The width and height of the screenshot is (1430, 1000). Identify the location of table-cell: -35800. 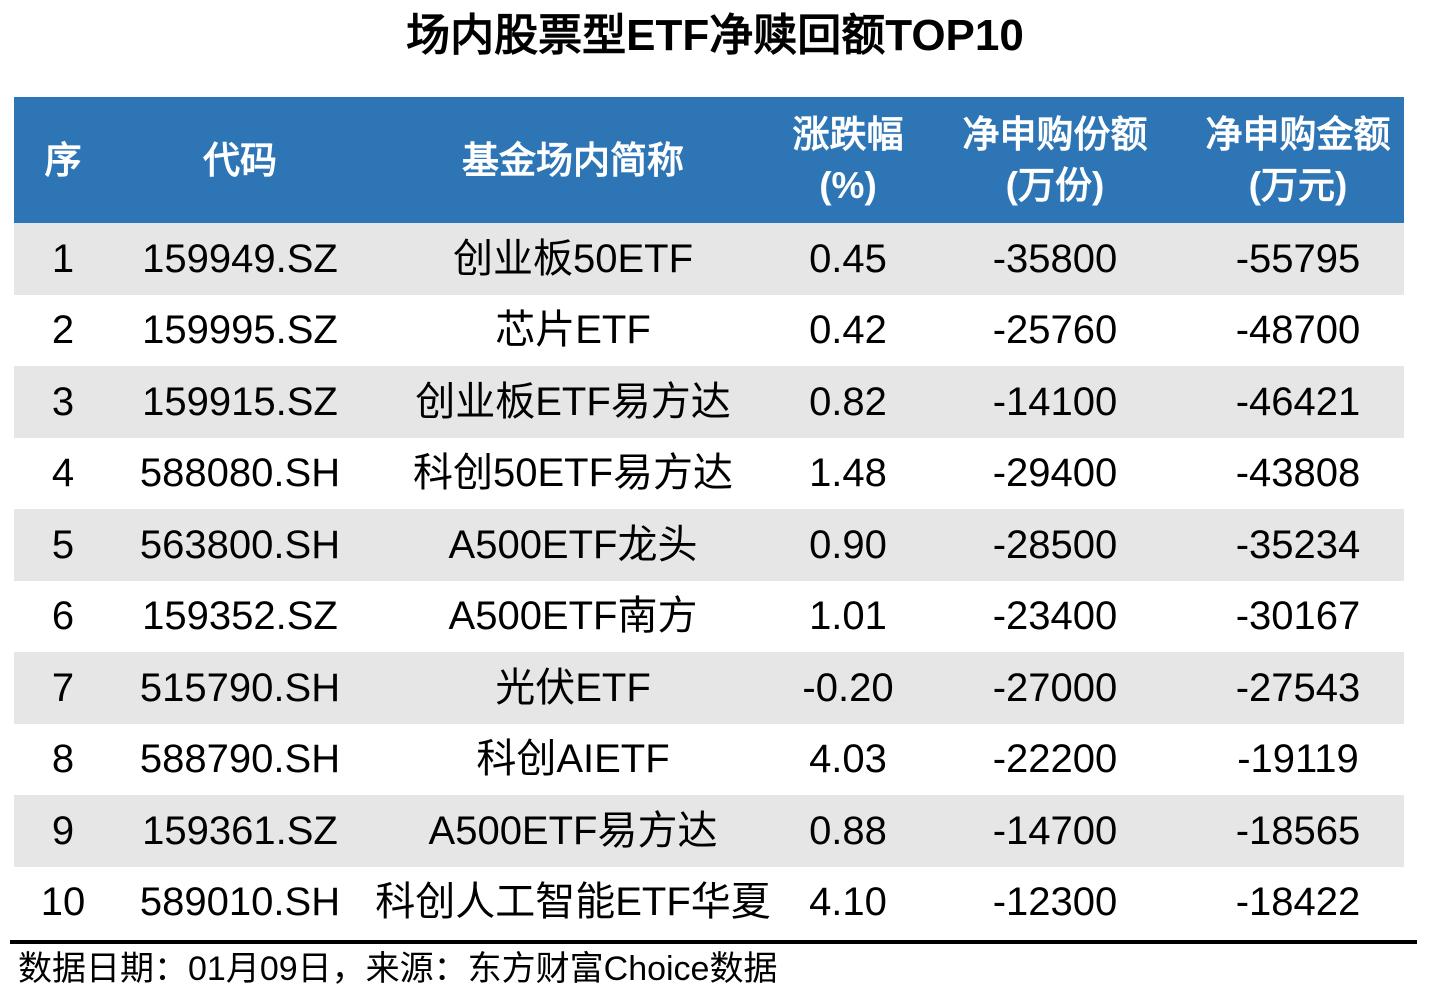
(1055, 258).